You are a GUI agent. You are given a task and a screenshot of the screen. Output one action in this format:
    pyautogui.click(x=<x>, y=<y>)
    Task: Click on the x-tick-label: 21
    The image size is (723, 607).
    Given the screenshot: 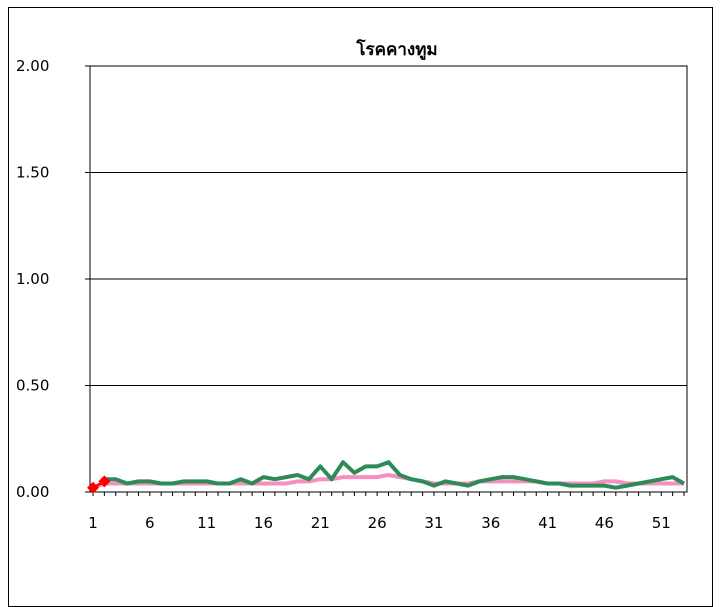 What is the action you would take?
    pyautogui.click(x=320, y=523)
    